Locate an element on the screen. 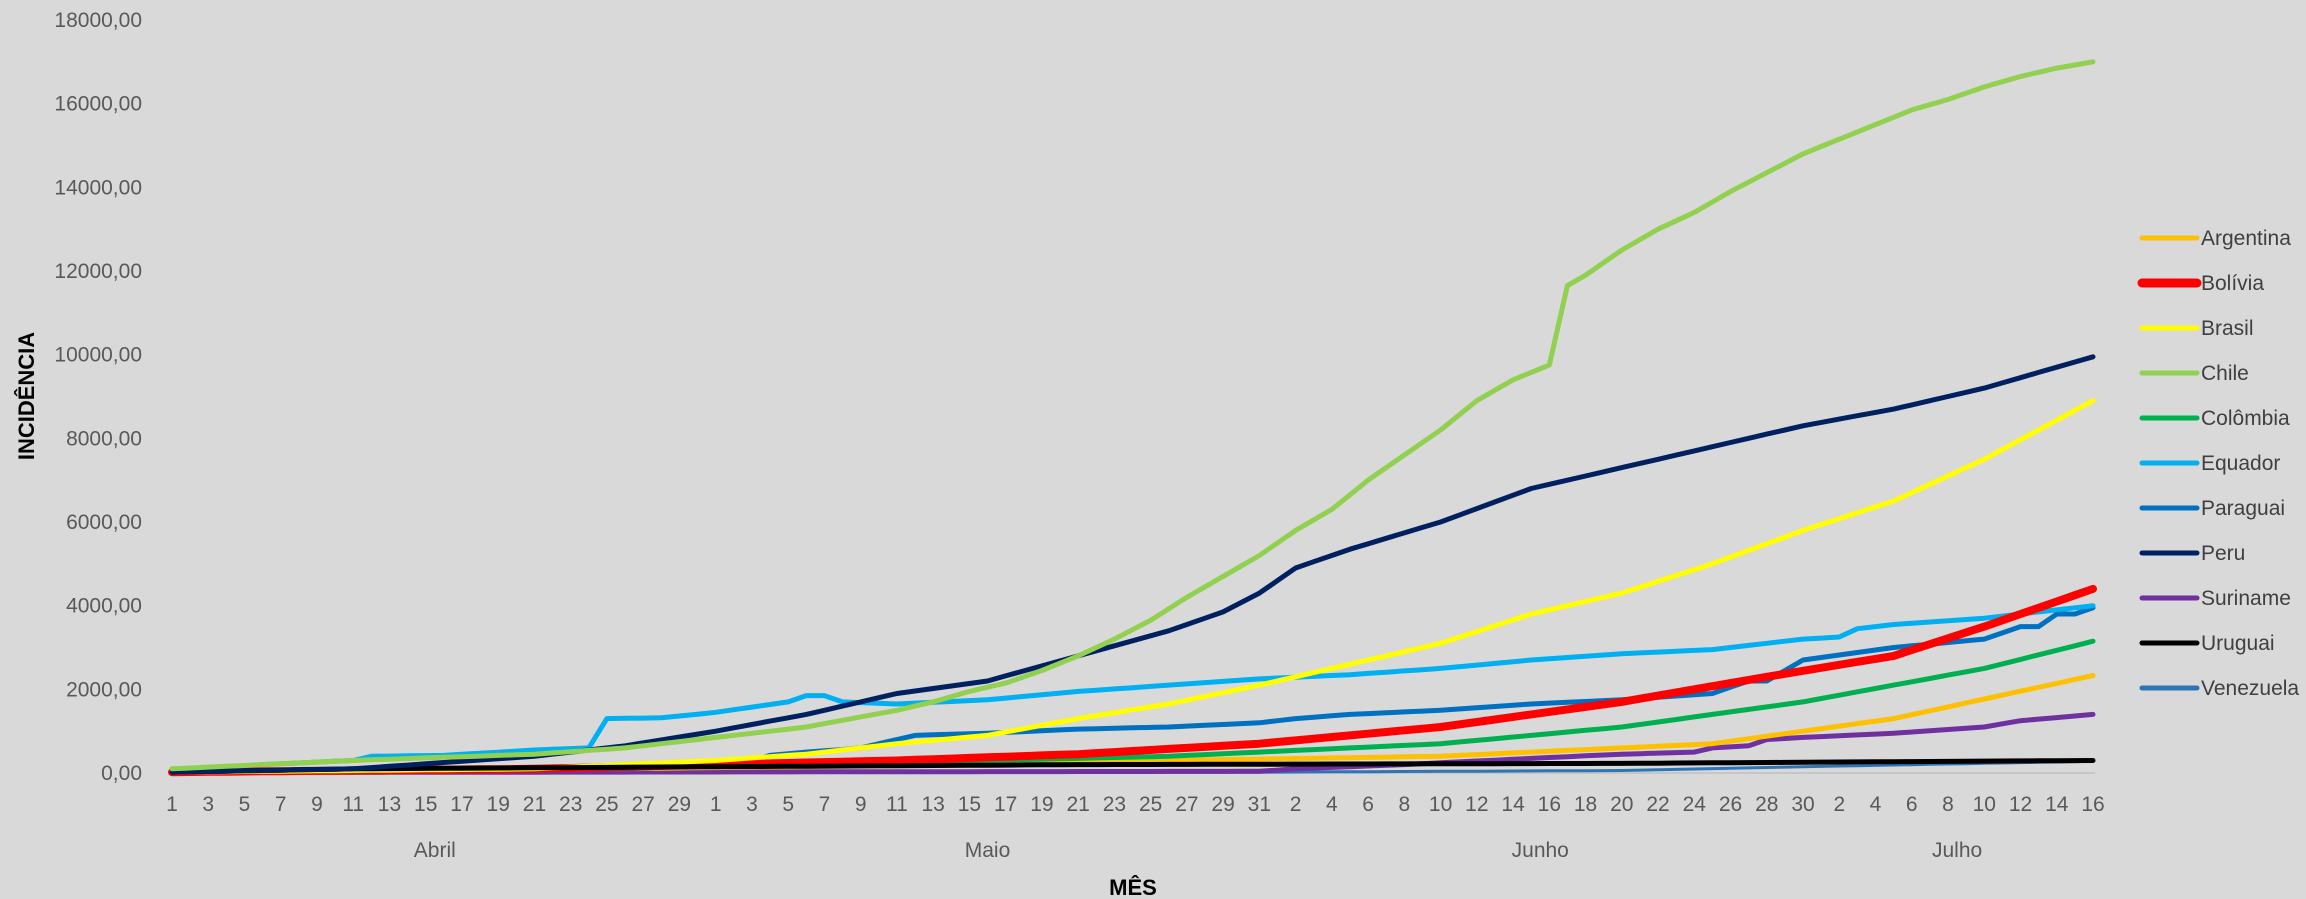 The image size is (2306, 899). legend-label: Argentina is located at coordinates (2246, 238).